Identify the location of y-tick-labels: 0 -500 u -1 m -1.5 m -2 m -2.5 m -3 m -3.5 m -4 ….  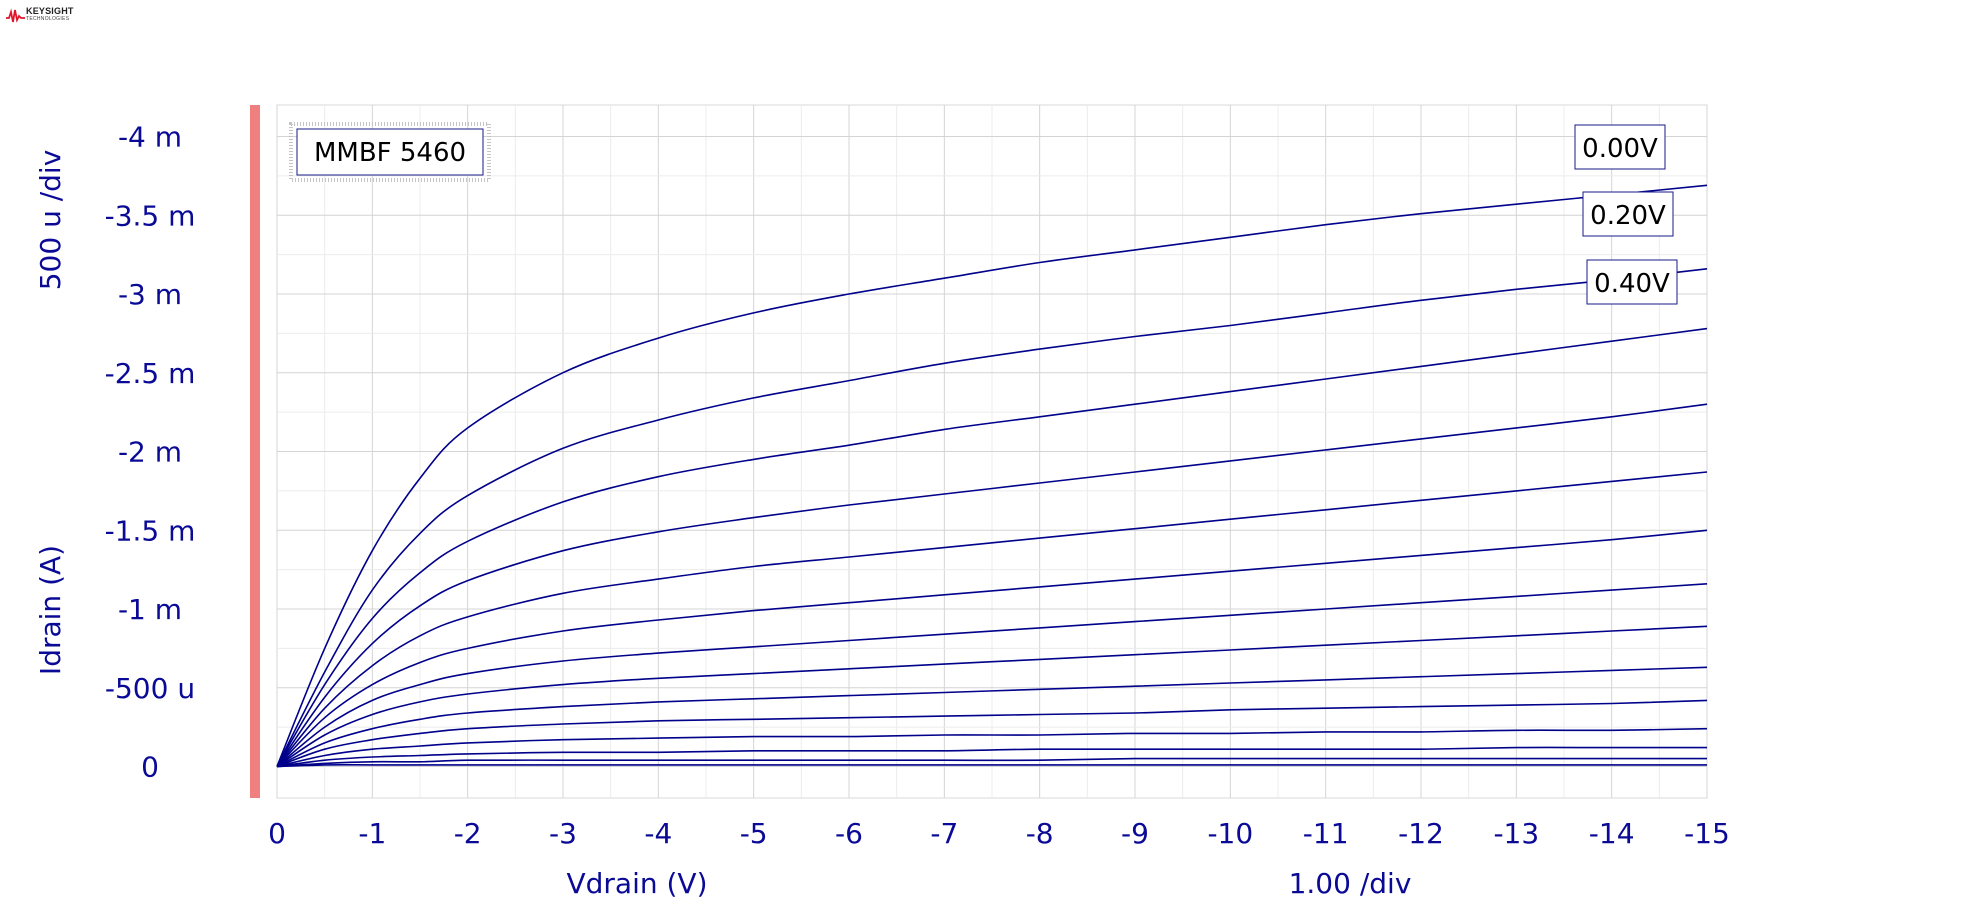
(150, 452).